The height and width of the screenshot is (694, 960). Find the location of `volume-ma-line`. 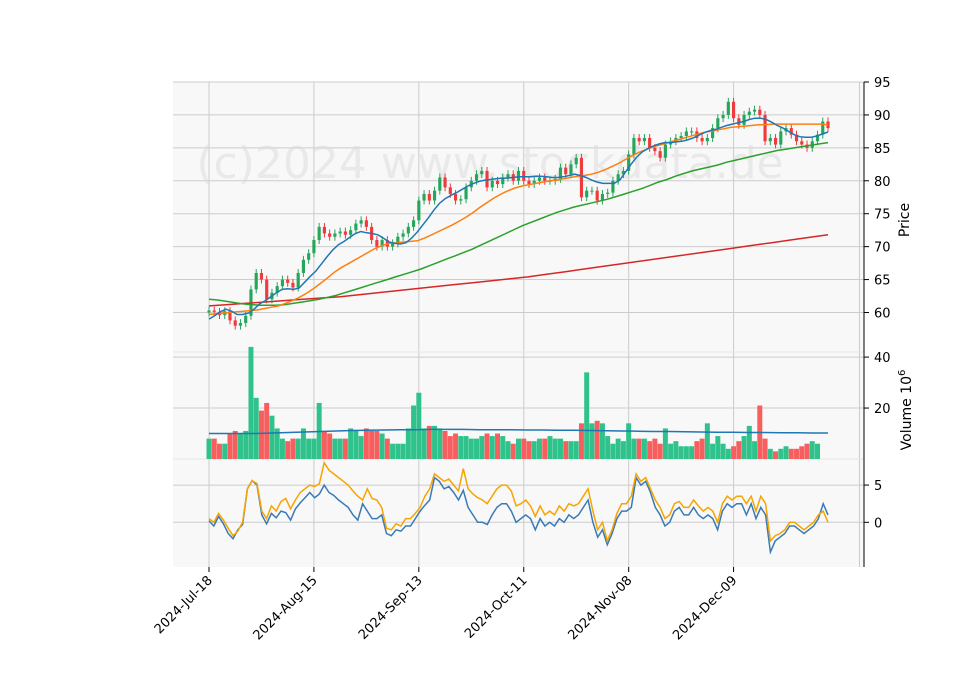

volume-ma-line is located at coordinates (518, 431).